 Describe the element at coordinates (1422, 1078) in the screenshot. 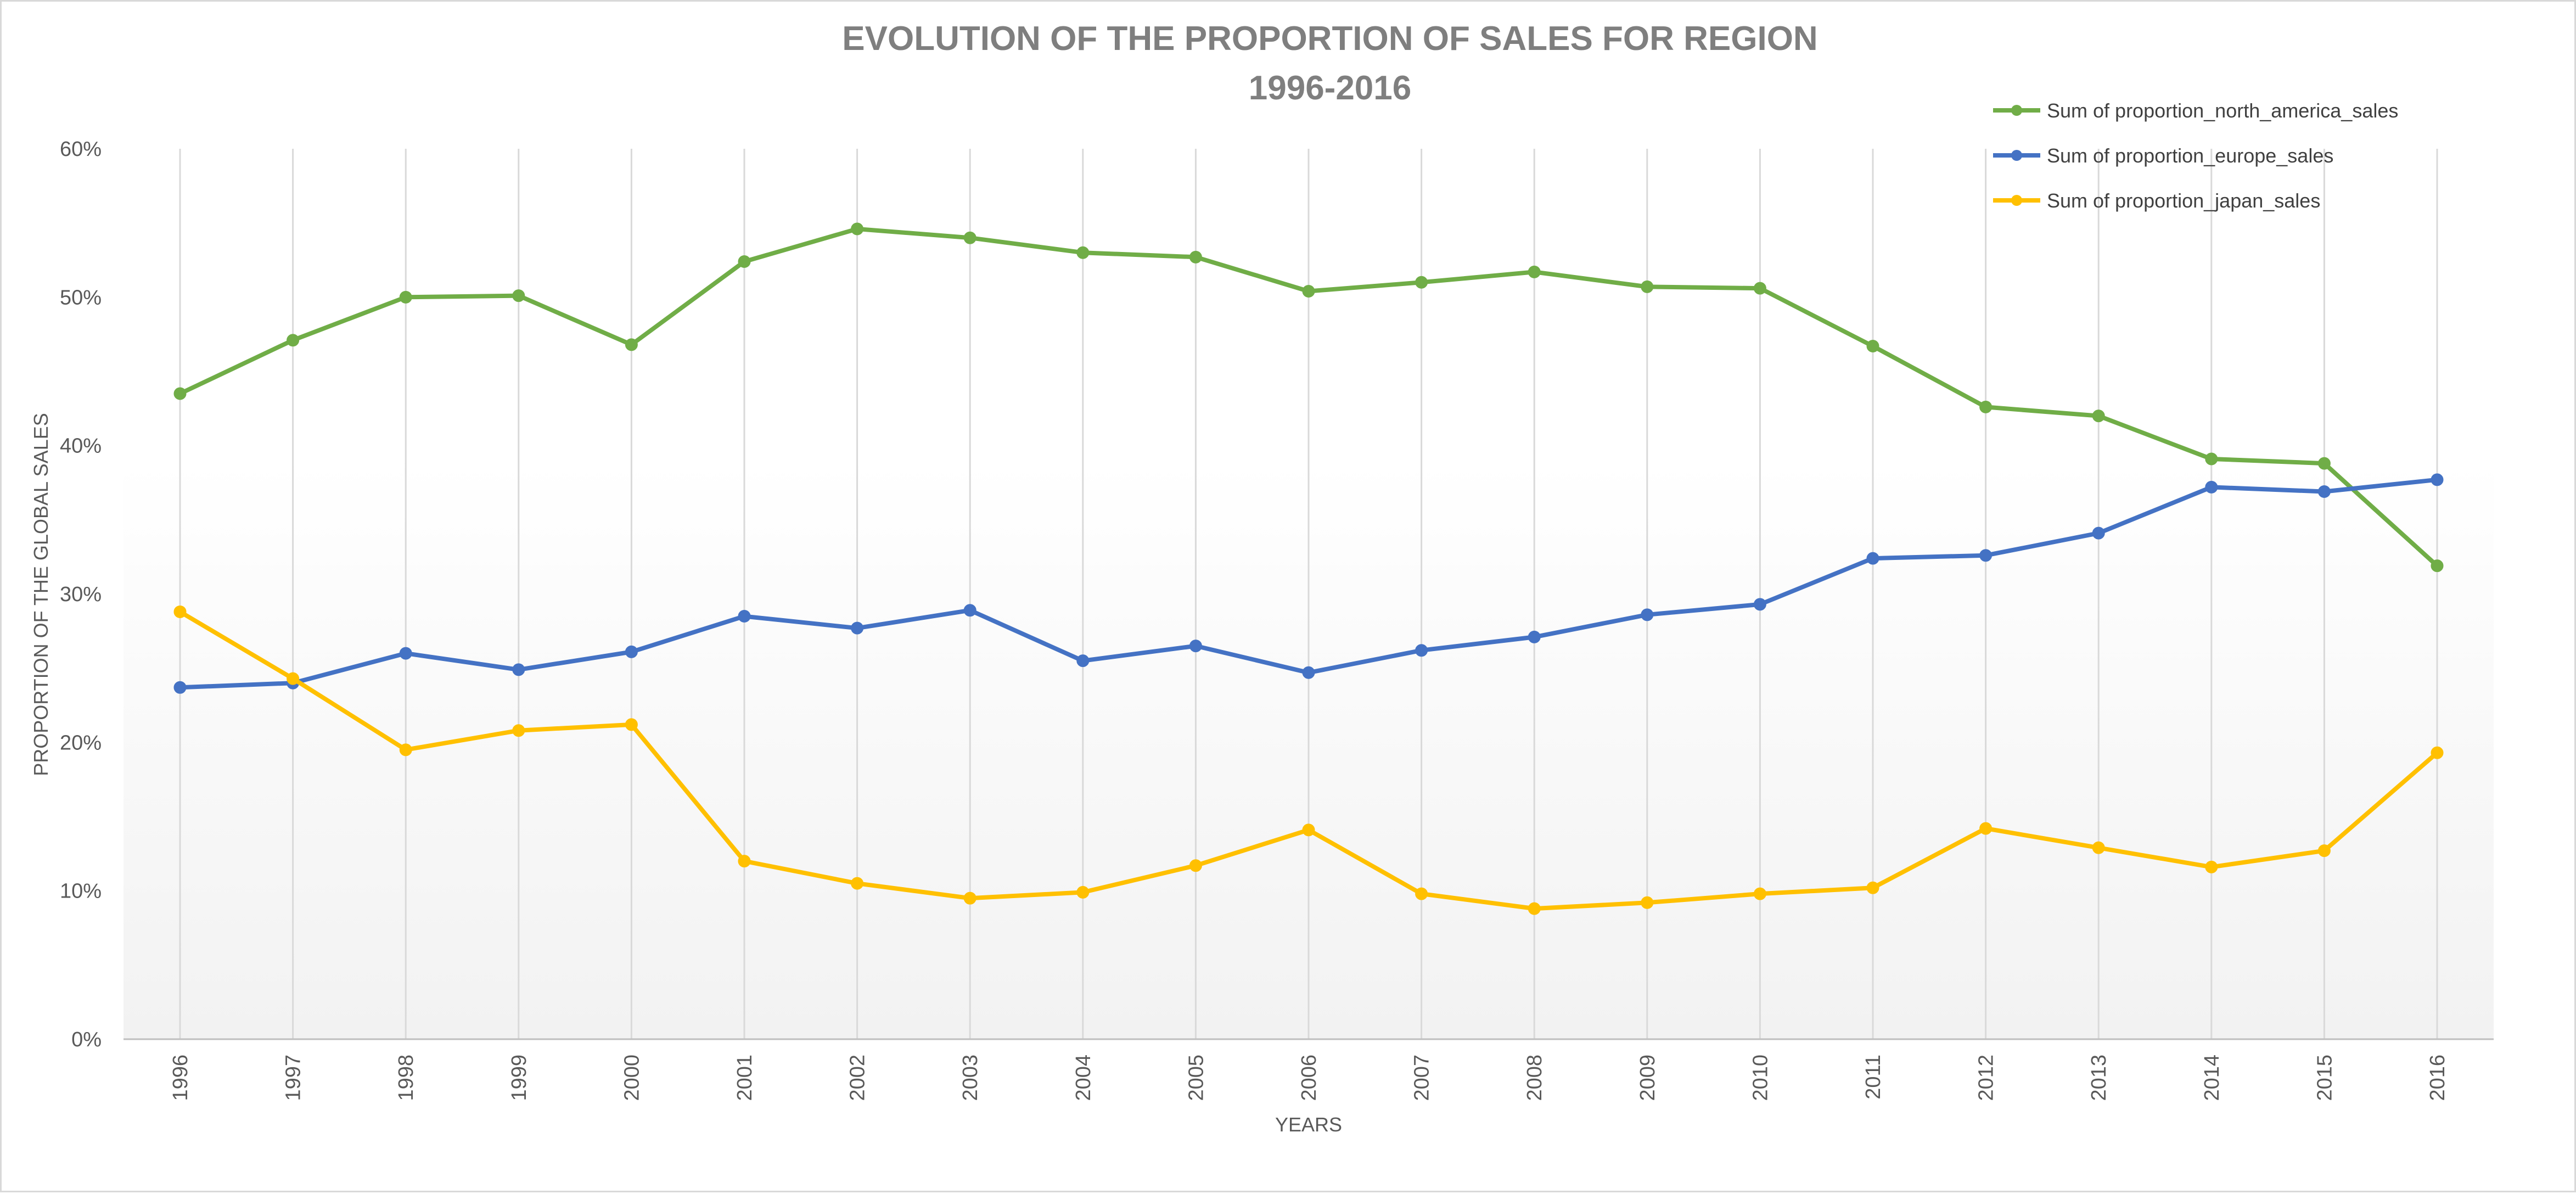

I see `x-tick-label: 2007` at that location.